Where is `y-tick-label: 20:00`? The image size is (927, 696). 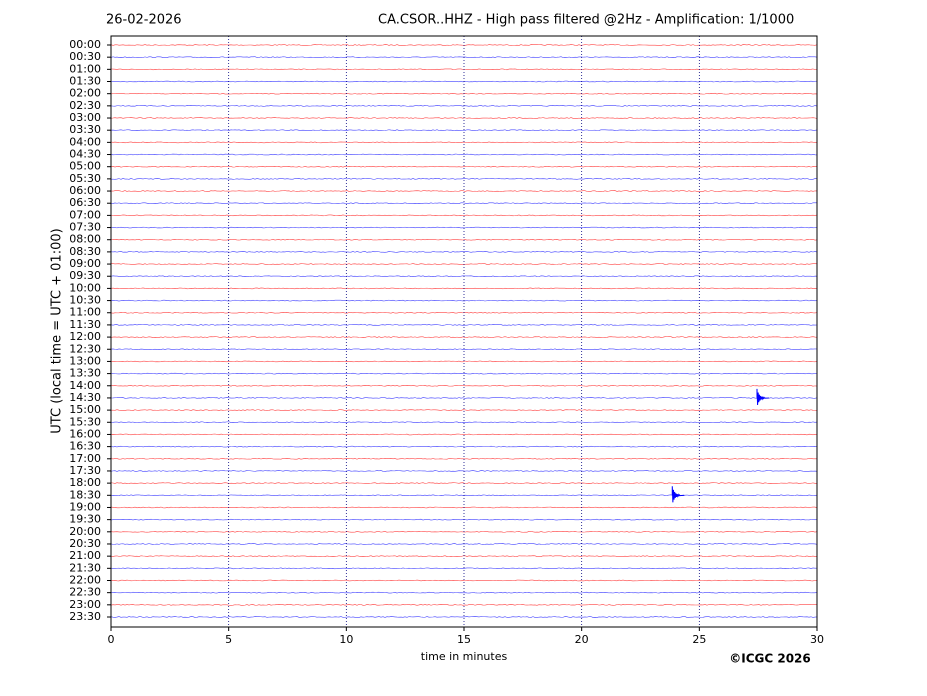
y-tick-label: 20:00 is located at coordinates (85, 531).